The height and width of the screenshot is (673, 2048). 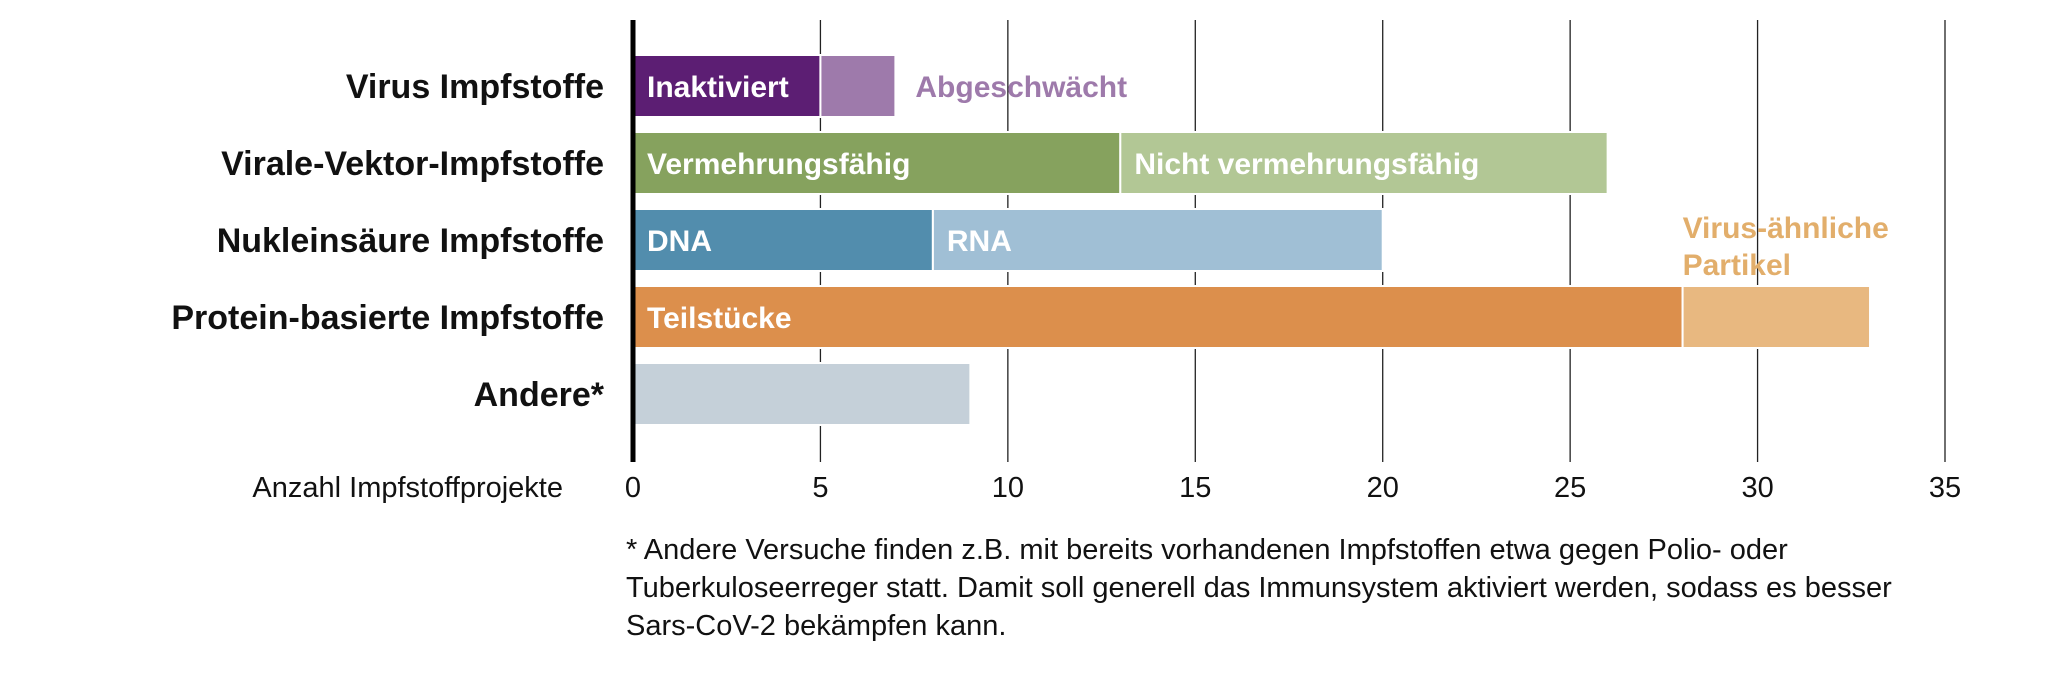 What do you see at coordinates (979, 241) in the screenshot?
I see `segment-label: RNA` at bounding box center [979, 241].